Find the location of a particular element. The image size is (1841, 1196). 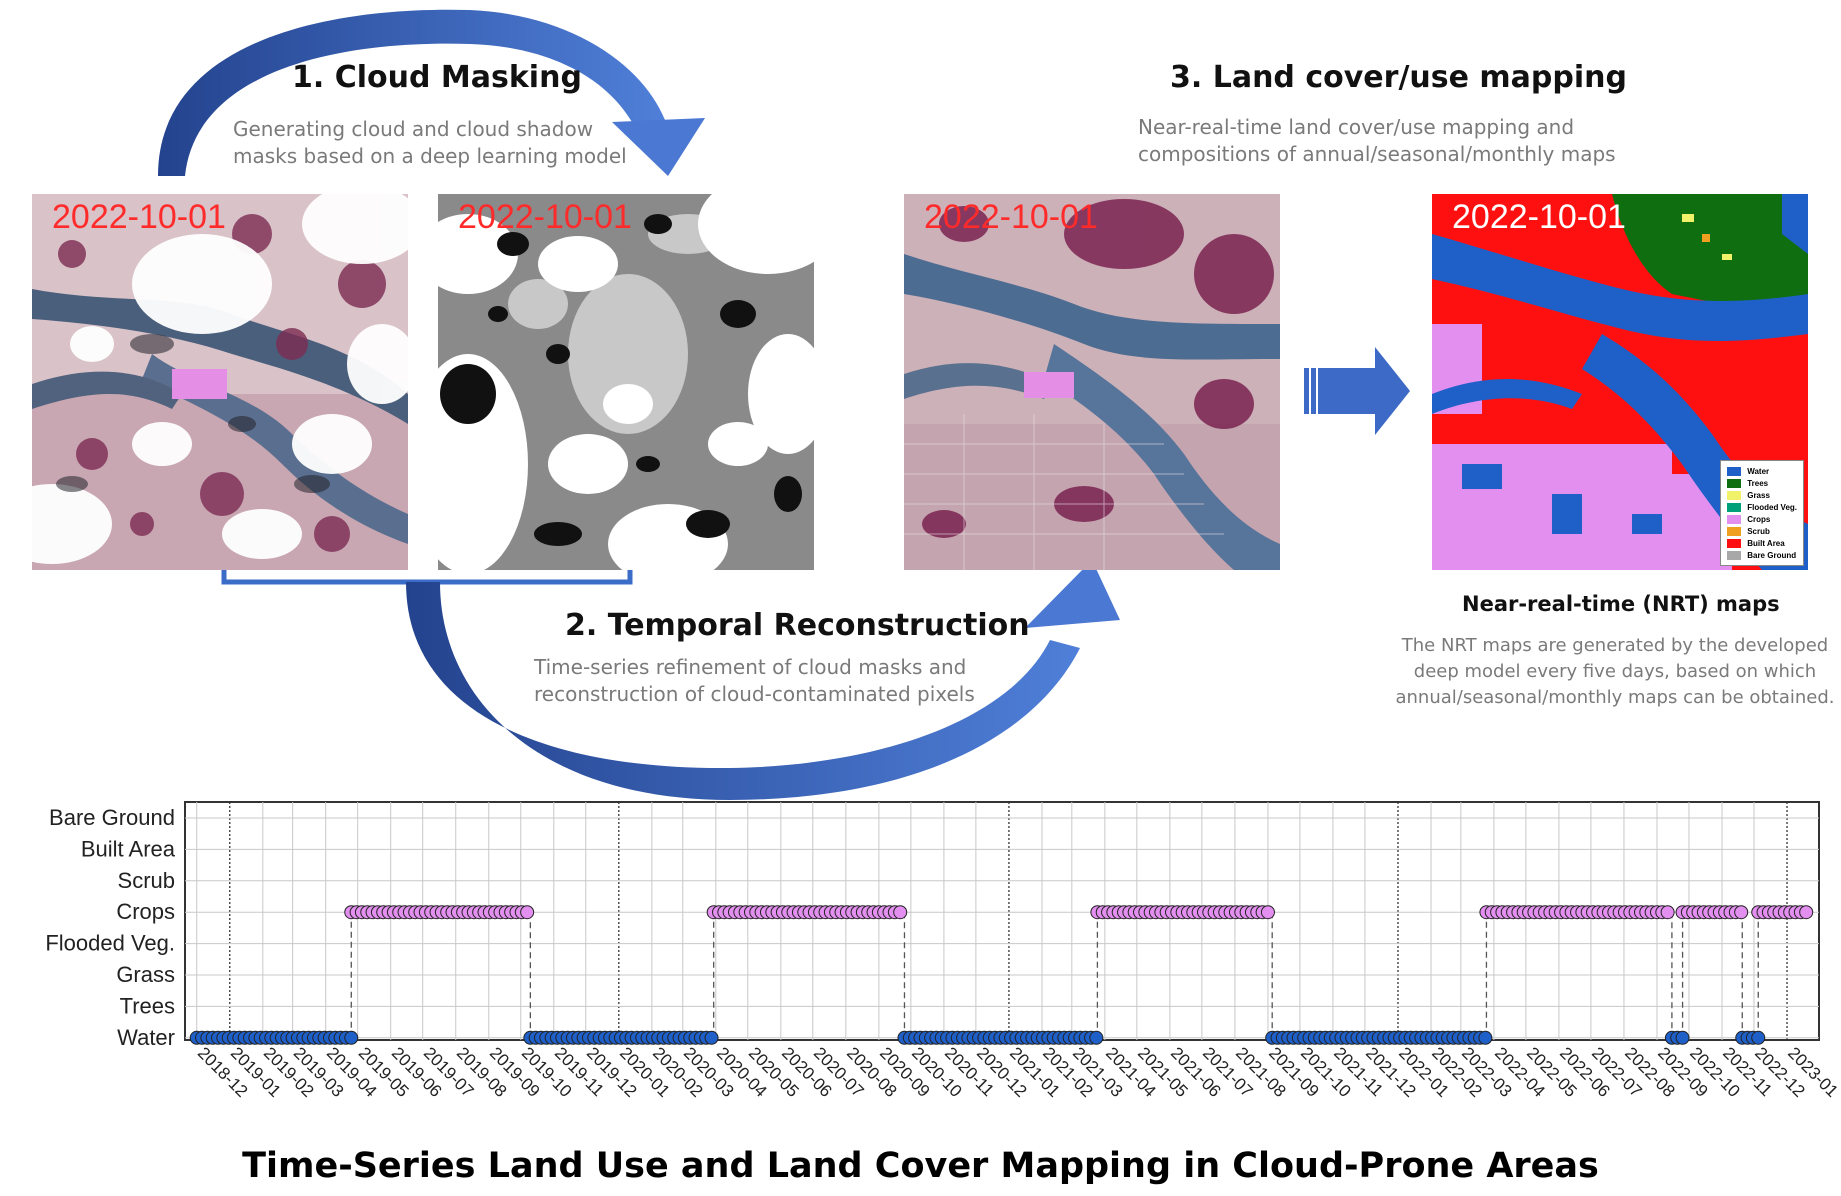

y-tick-label: Trees is located at coordinates (147, 1005).